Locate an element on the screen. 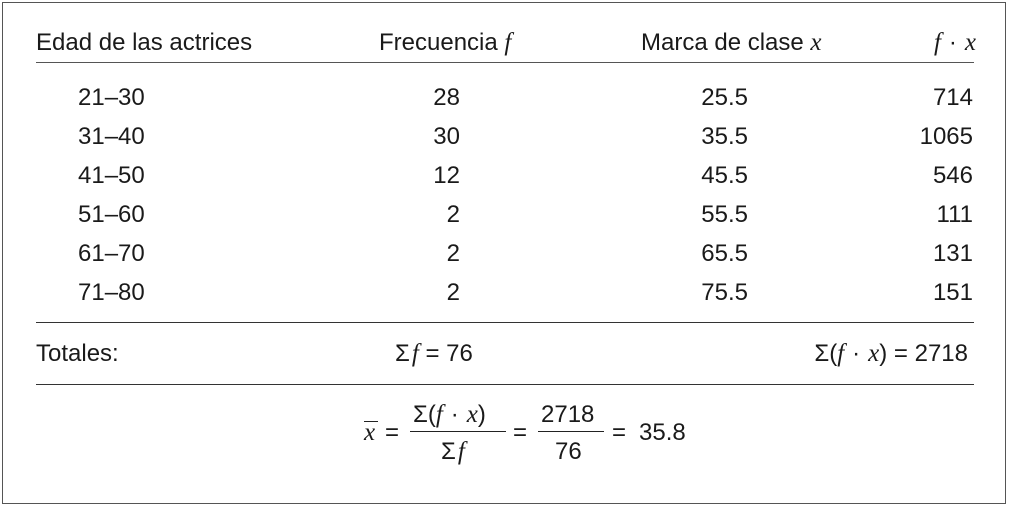  equals-sign-3: = is located at coordinates (619, 432).